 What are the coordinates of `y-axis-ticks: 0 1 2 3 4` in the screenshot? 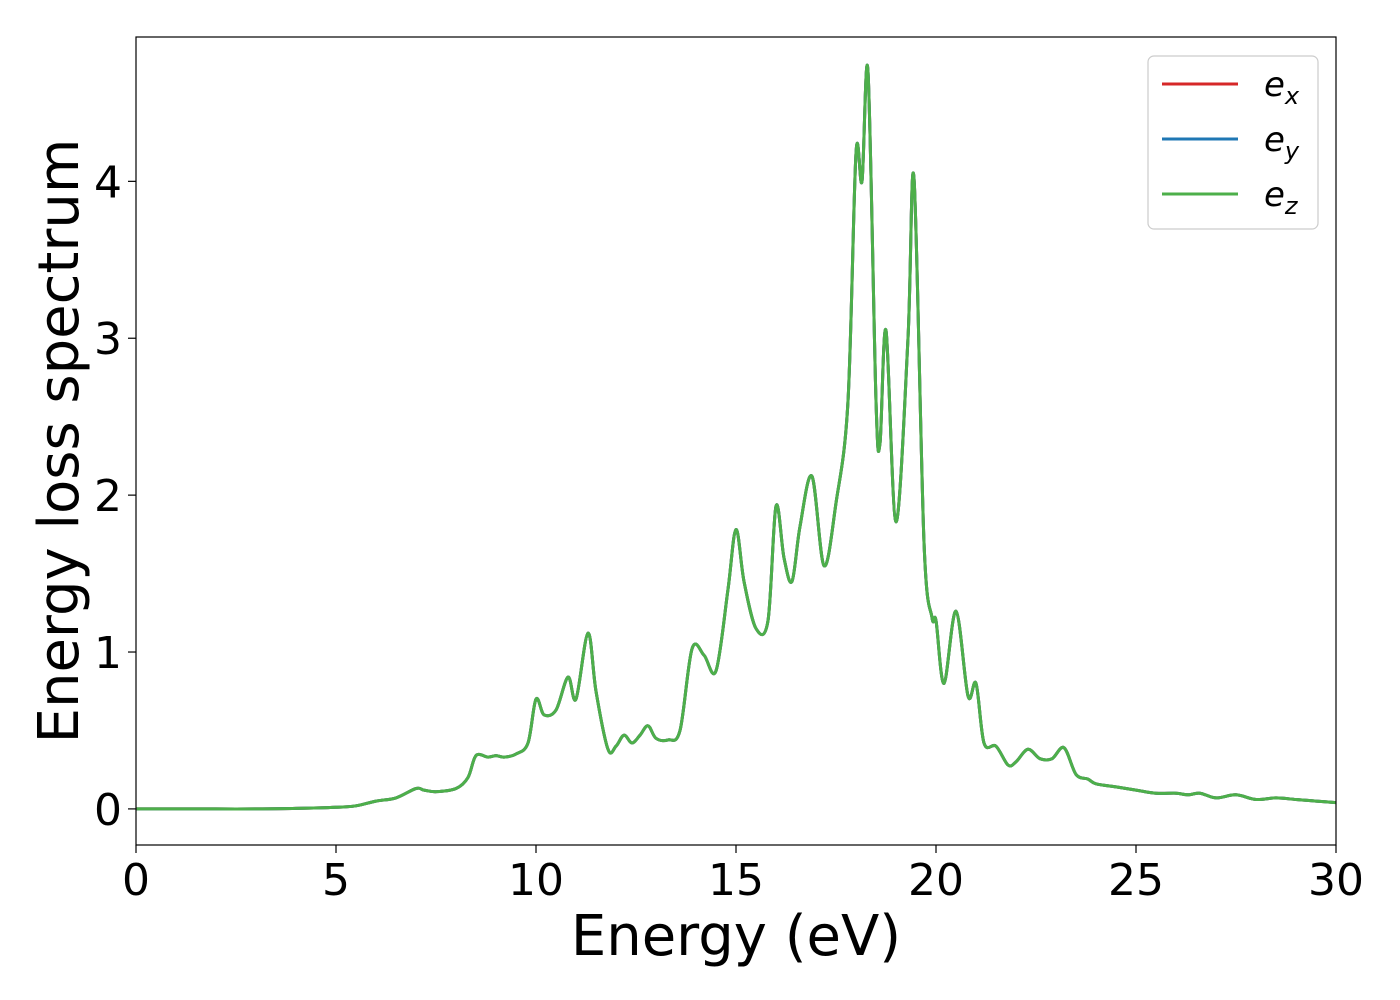 It's located at (115, 496).